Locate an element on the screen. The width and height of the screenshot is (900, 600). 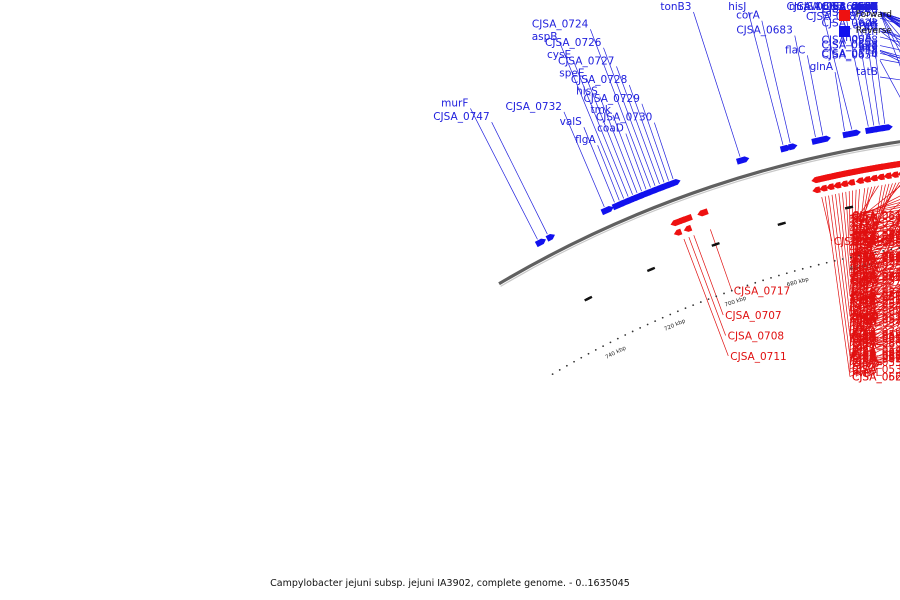
gene-label-reverse: CJSA_0625 is located at coordinates (850, 7).